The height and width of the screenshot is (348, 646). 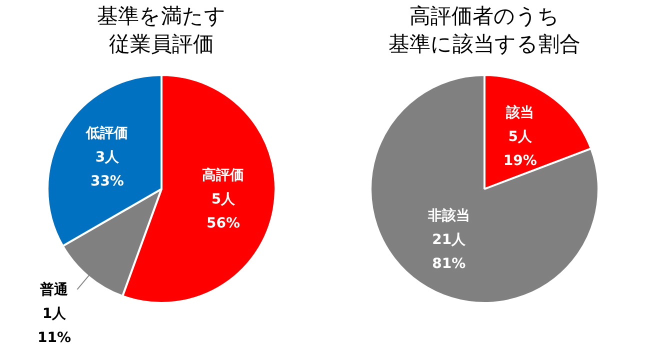 I want to click on slice-label: 非該当, so click(x=448, y=215).